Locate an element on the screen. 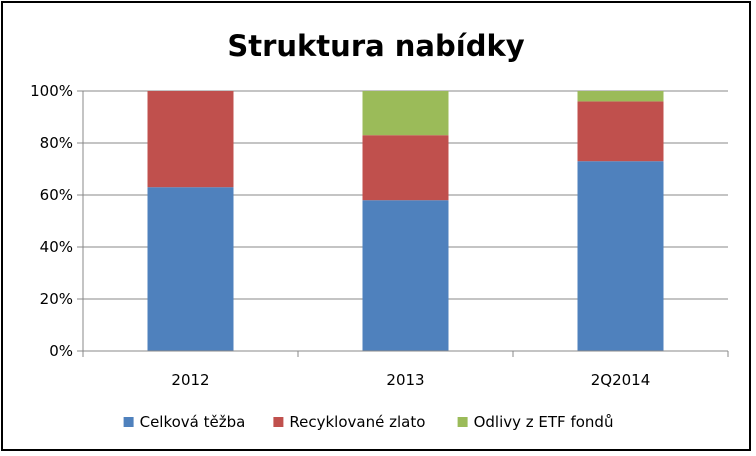 The height and width of the screenshot is (456, 756). y-tick-label: 0% is located at coordinates (61, 351).